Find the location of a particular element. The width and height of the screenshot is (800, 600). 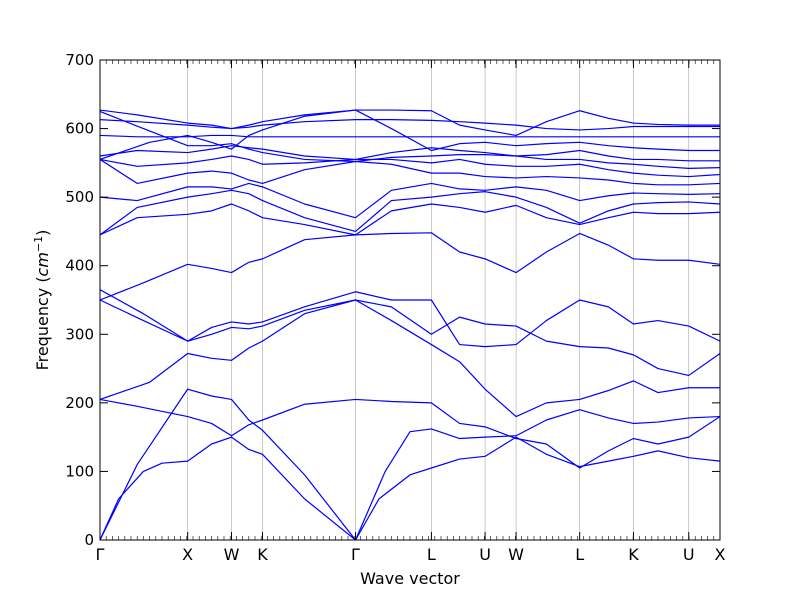

y-tick-label: 100 is located at coordinates (79, 471).